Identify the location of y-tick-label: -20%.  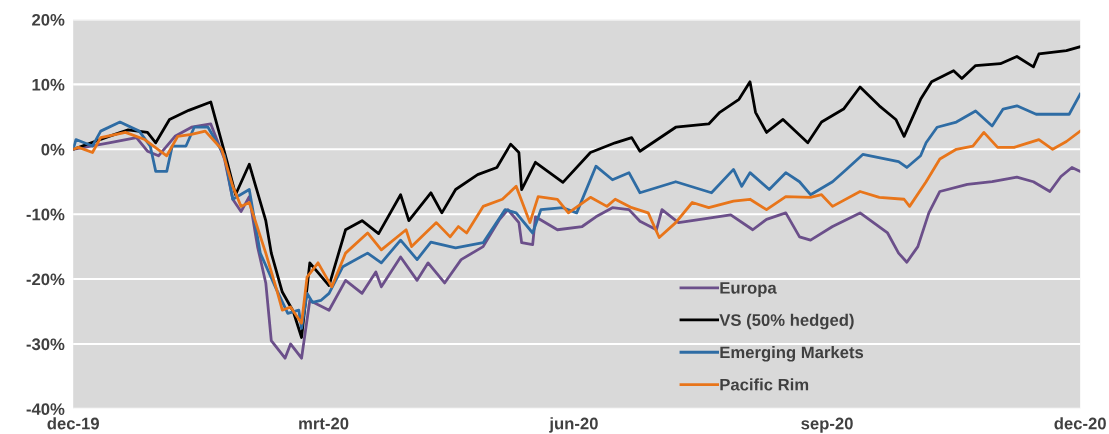
(45, 279).